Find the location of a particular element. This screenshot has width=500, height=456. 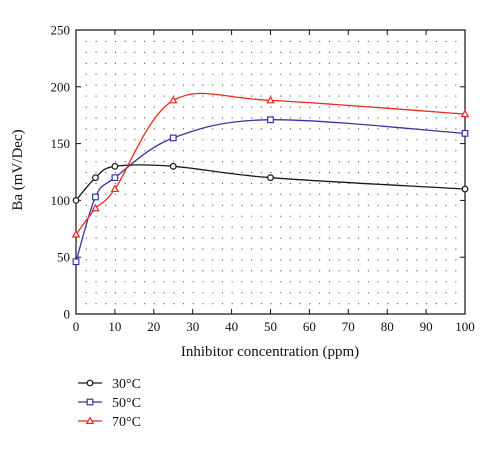

x-tick-label: 0 is located at coordinates (76, 326).